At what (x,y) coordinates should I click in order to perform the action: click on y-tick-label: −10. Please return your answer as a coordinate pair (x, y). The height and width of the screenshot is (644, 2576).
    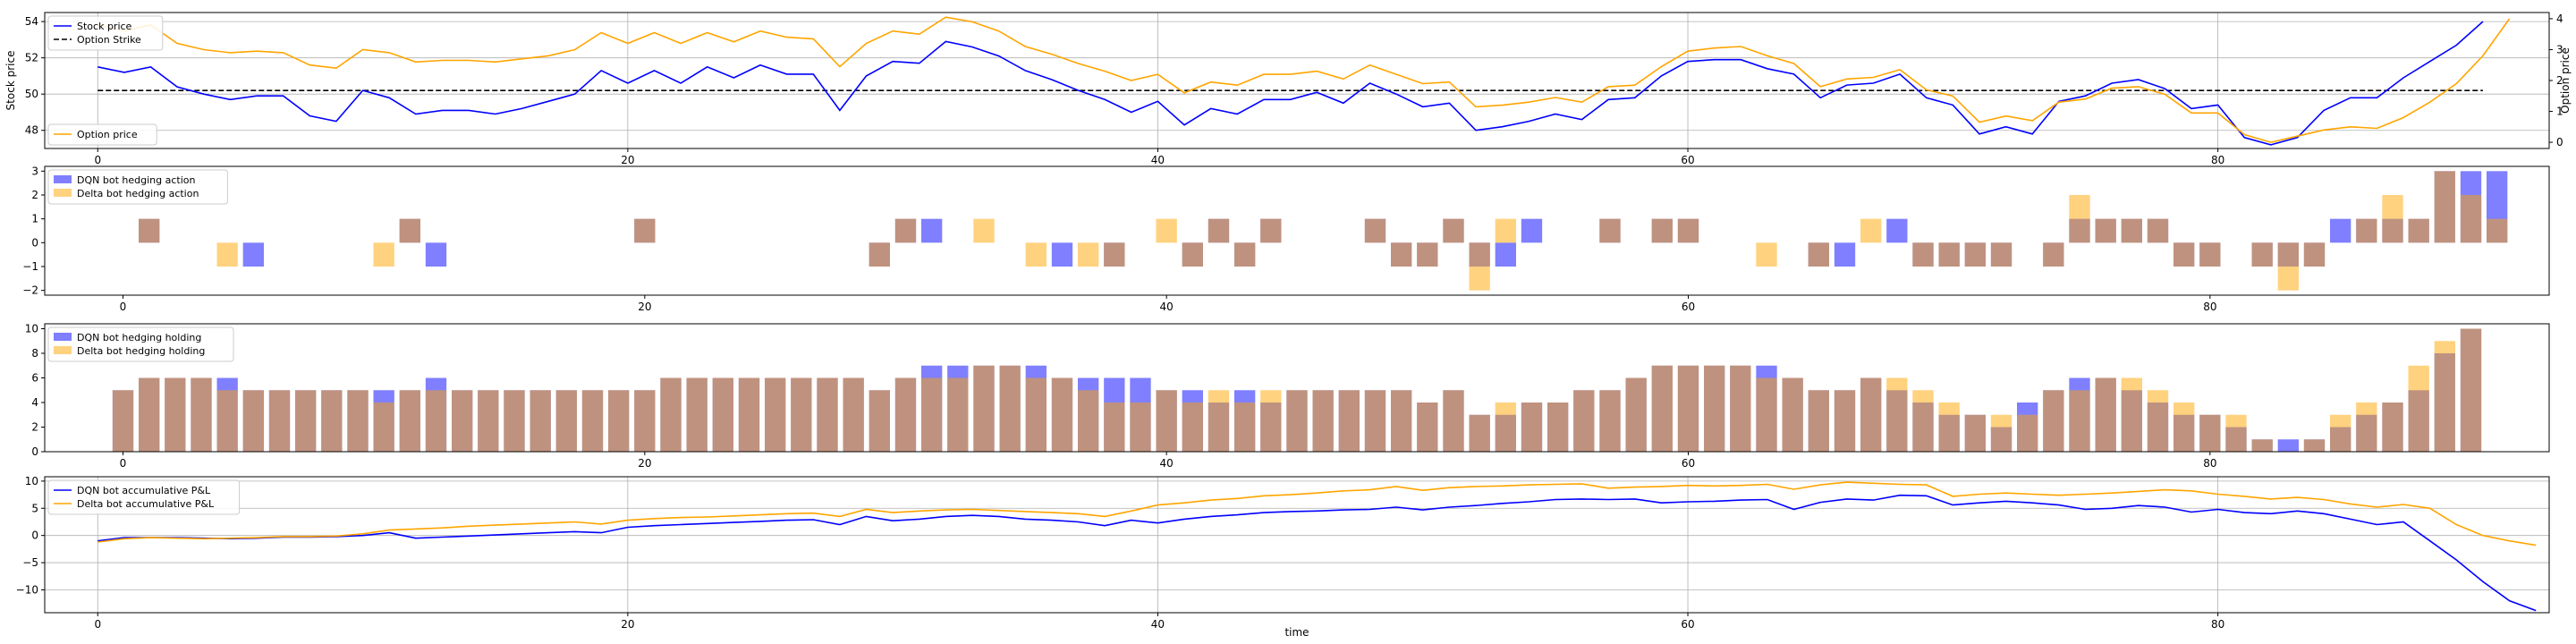
    Looking at the image, I should click on (27, 589).